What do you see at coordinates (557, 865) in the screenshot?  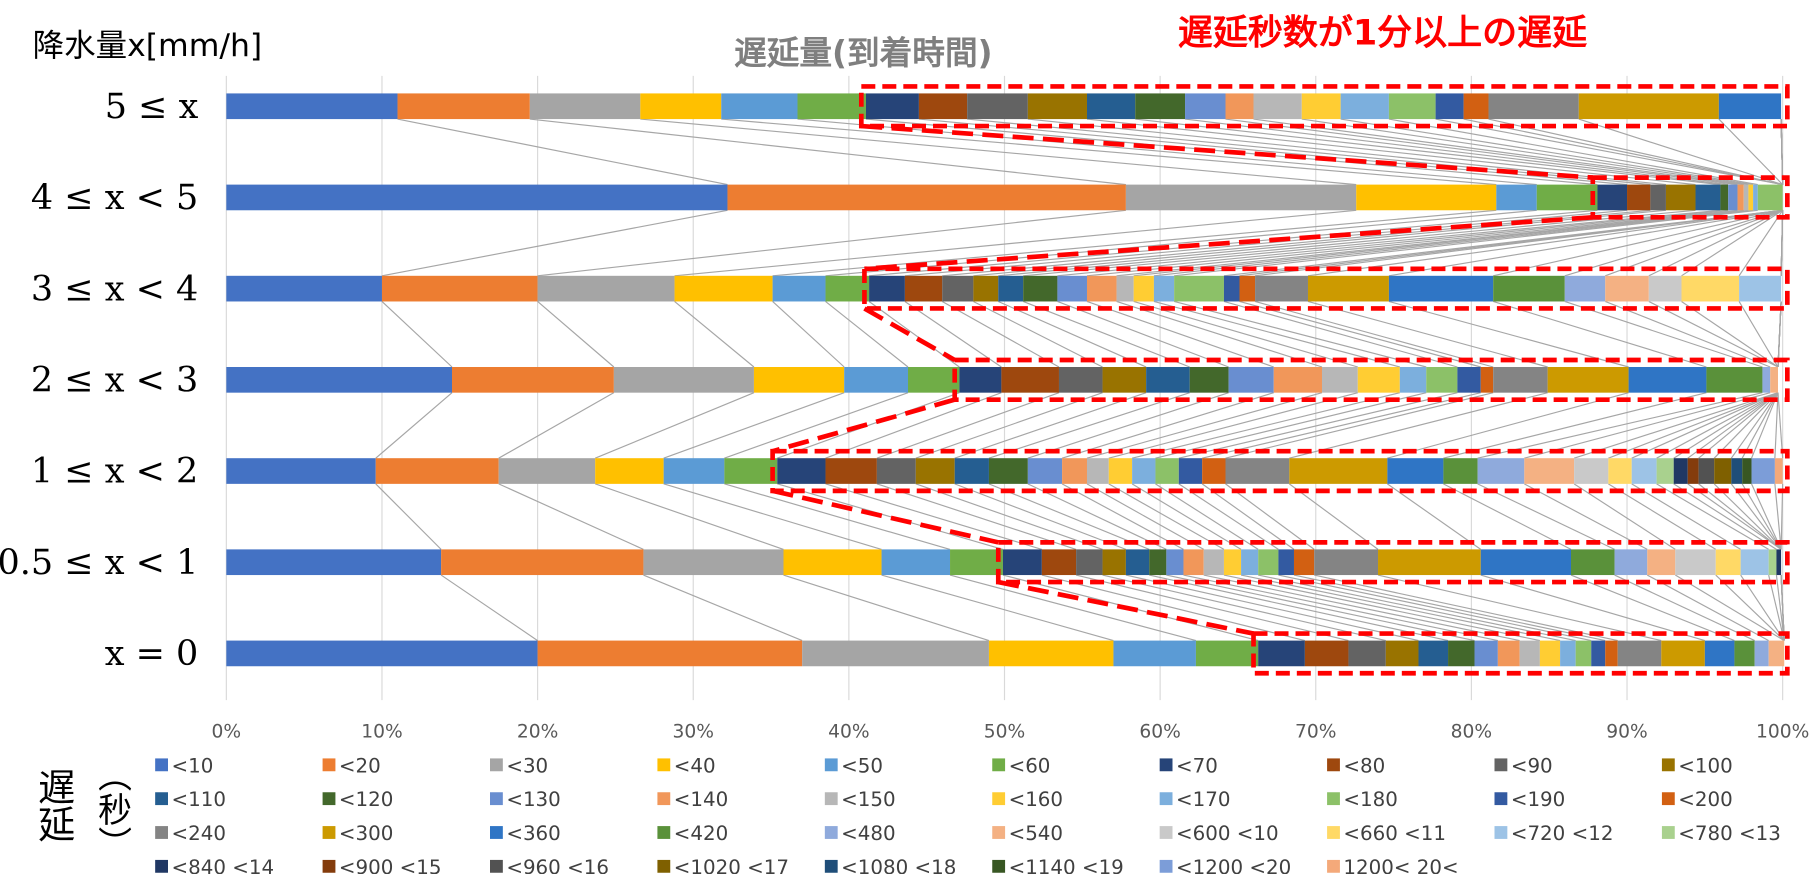 I see `legend-label: <960 <16` at bounding box center [557, 865].